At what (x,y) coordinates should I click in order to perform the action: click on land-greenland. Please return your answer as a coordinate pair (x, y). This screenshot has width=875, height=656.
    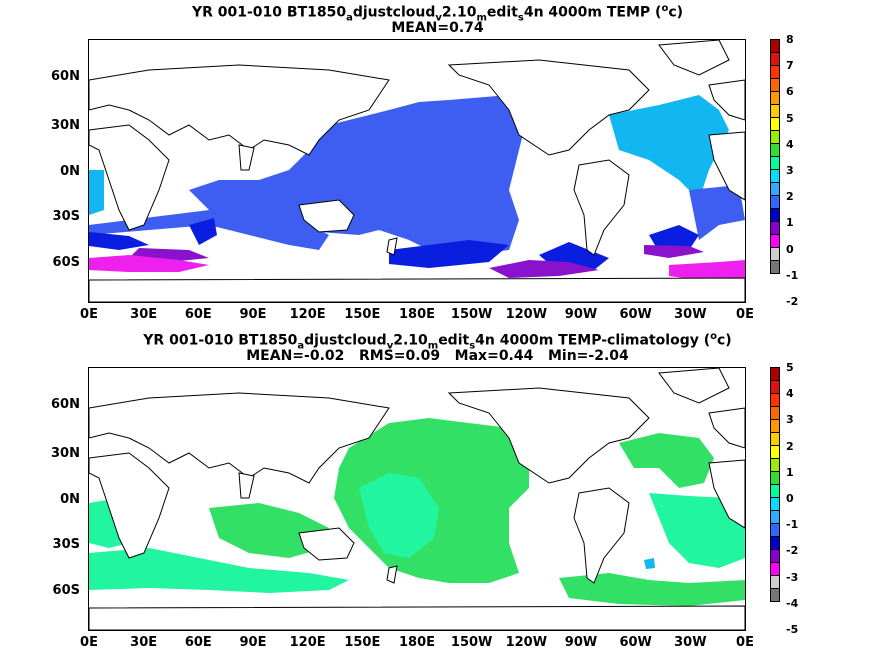
    Looking at the image, I should click on (694, 58).